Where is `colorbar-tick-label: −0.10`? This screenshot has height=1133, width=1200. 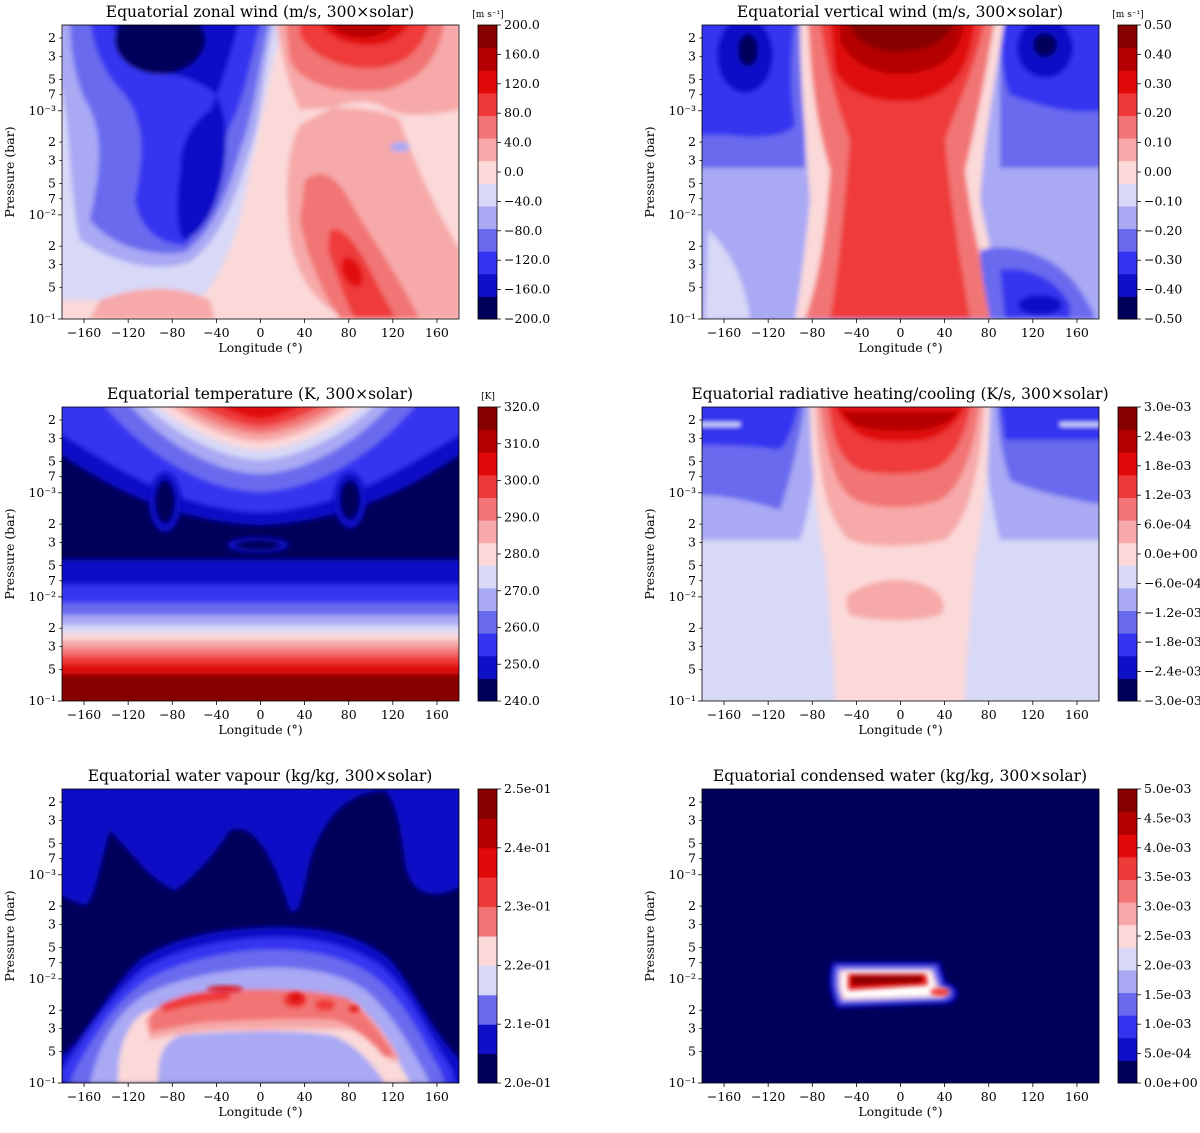
colorbar-tick-label: −0.10 is located at coordinates (1163, 200).